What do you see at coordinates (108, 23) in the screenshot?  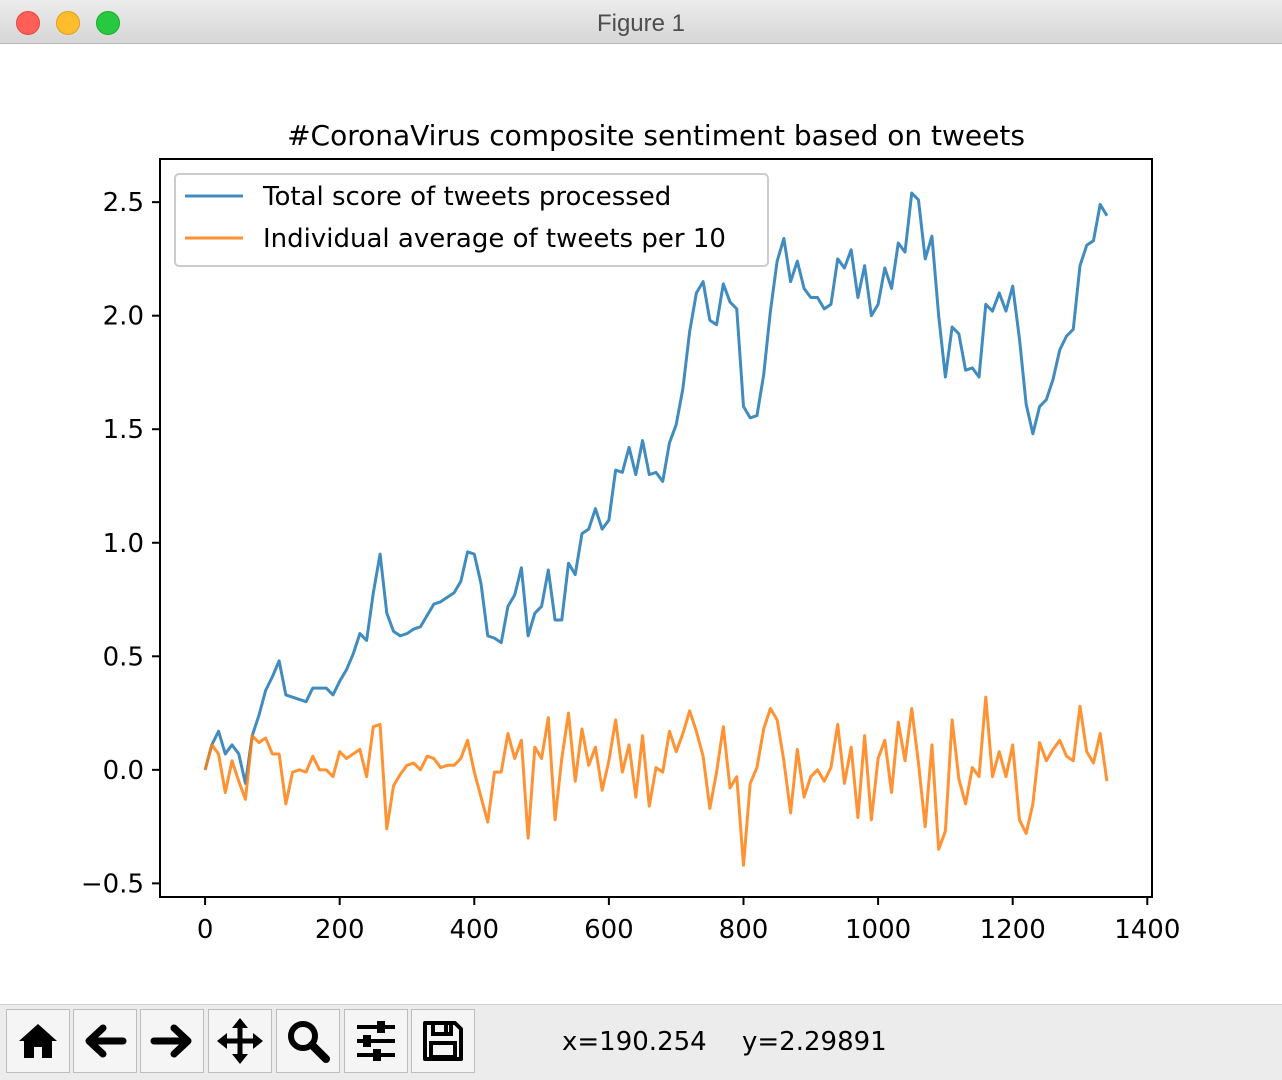 I see `zoom-window-button` at bounding box center [108, 23].